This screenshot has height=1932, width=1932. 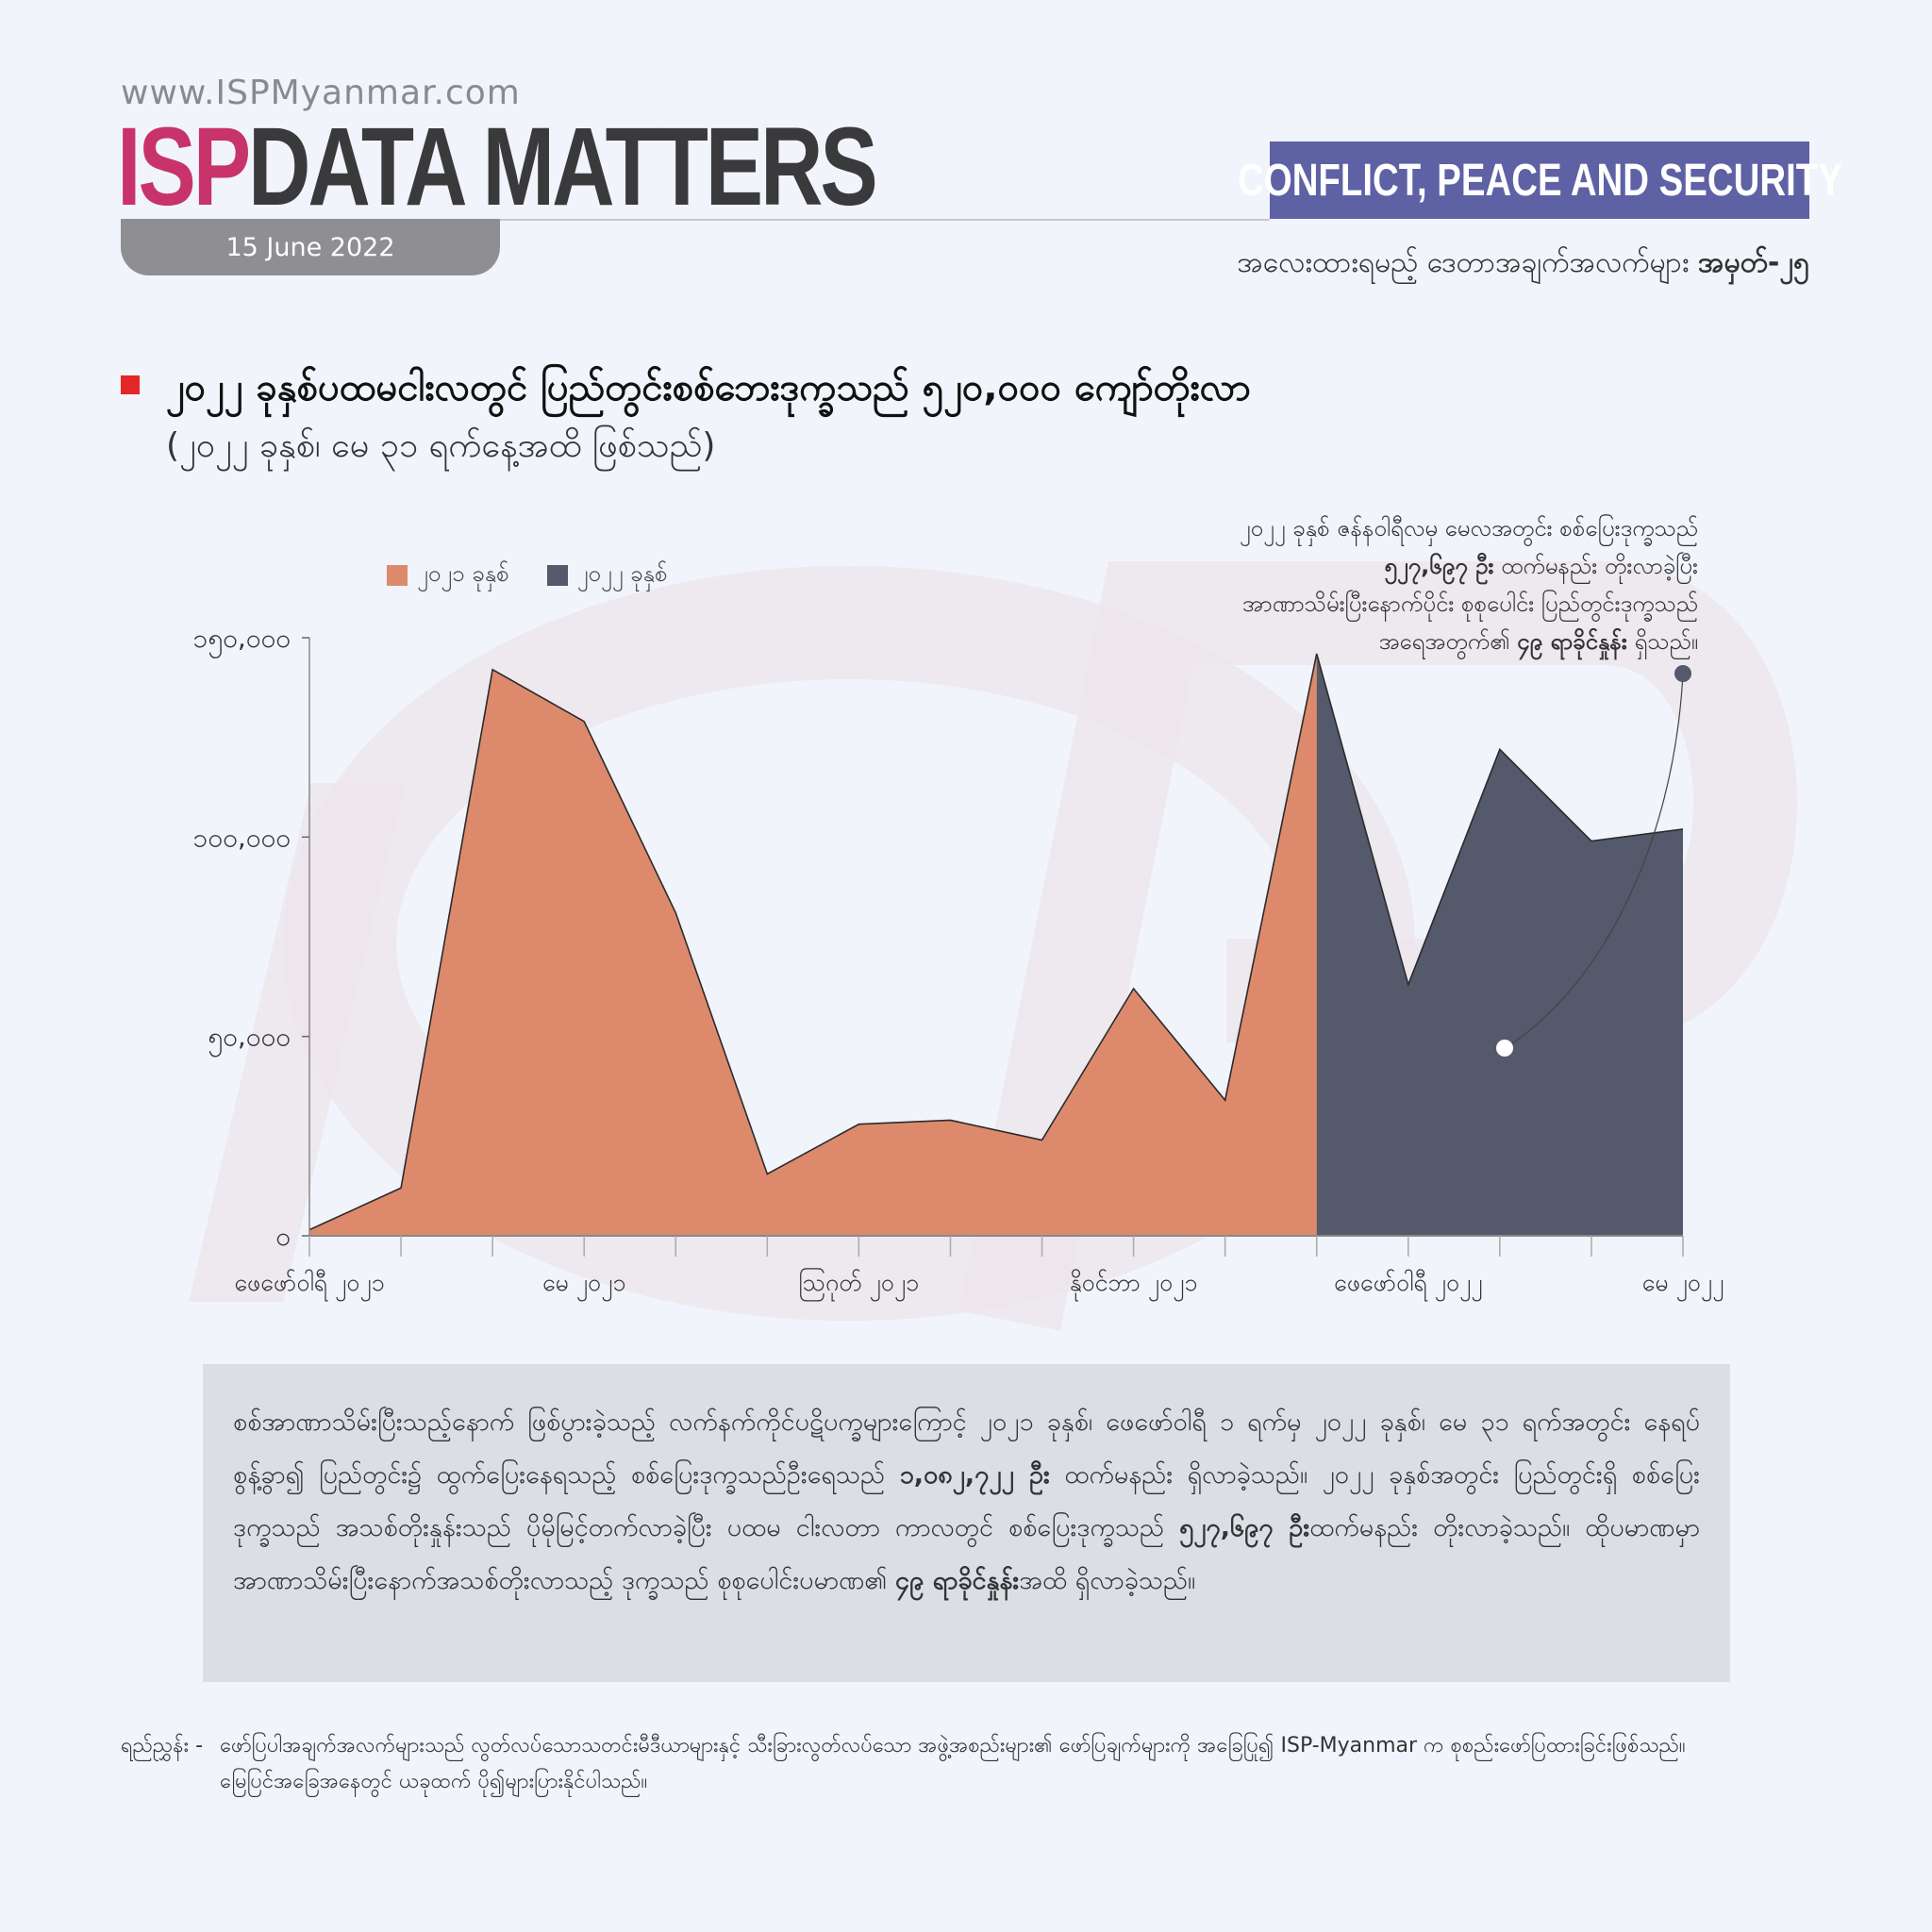 What do you see at coordinates (242, 838) in the screenshot?
I see `y-tick-label: ၁၀၀,၀၀၀` at bounding box center [242, 838].